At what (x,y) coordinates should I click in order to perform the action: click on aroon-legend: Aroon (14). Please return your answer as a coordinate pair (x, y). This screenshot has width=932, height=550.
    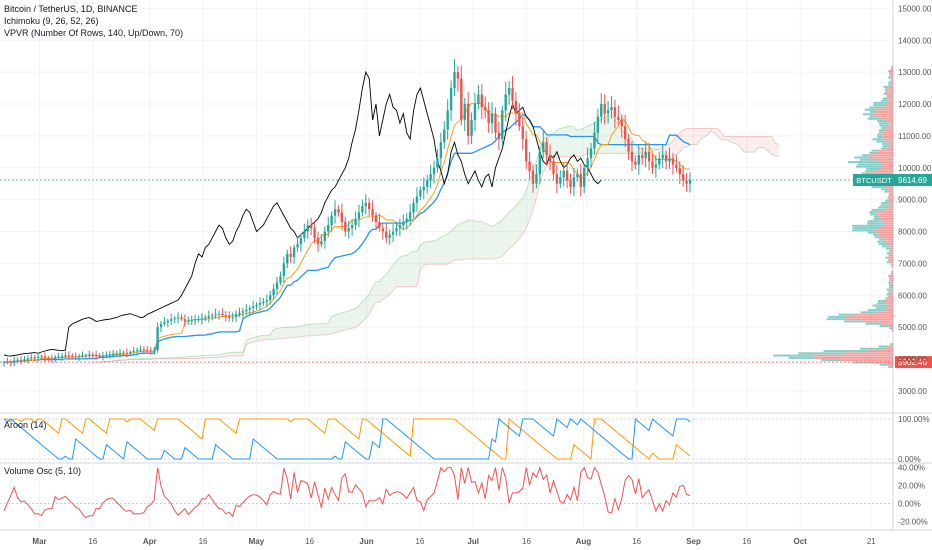
    Looking at the image, I should click on (25, 425).